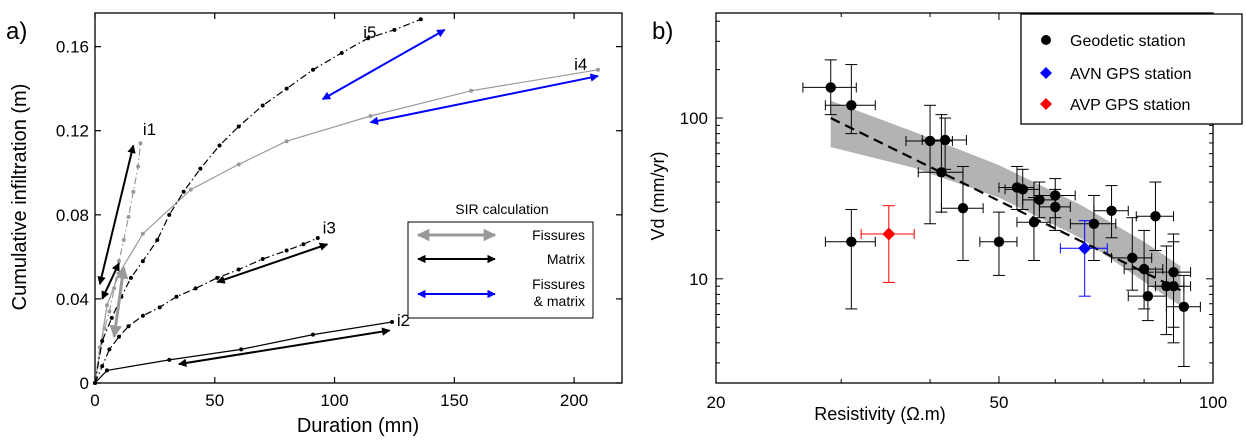 This screenshot has width=1246, height=444. I want to click on x-tick-label: 200, so click(574, 400).